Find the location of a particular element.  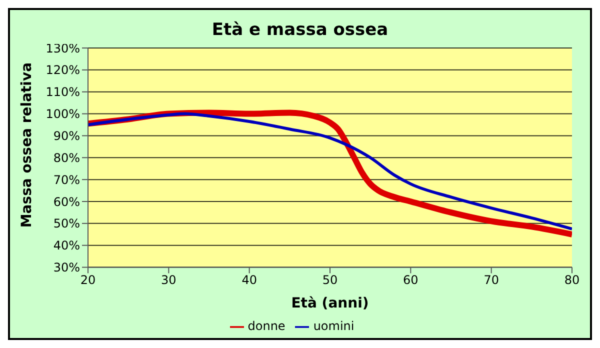

y-tick-label: 60% is located at coordinates (66, 201).